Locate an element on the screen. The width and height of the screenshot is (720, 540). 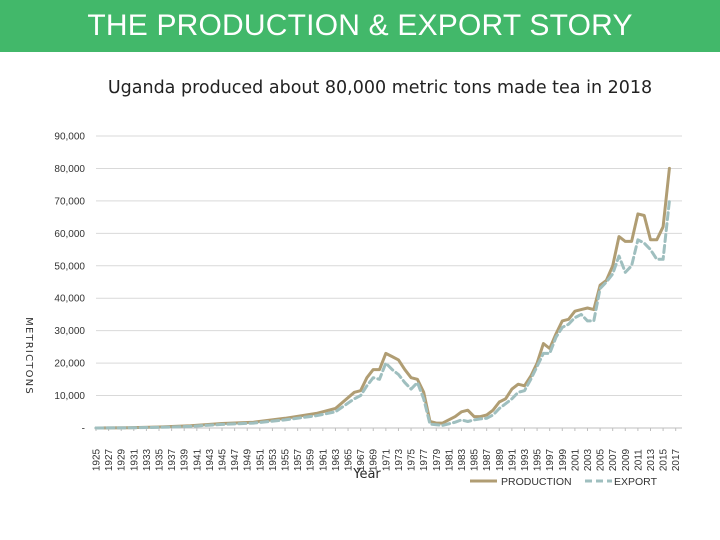
y-tick-label: - is located at coordinates (83, 429).